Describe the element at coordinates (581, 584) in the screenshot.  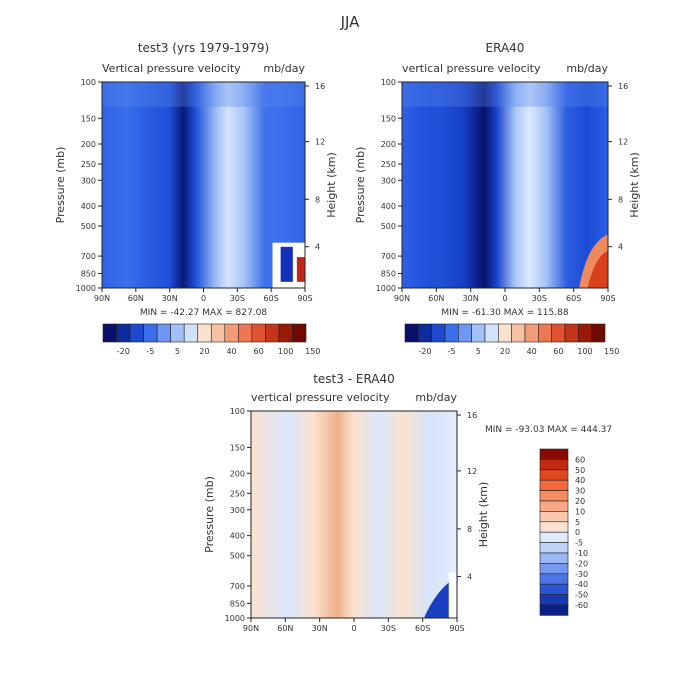
I see `colorbar-label: -40` at that location.